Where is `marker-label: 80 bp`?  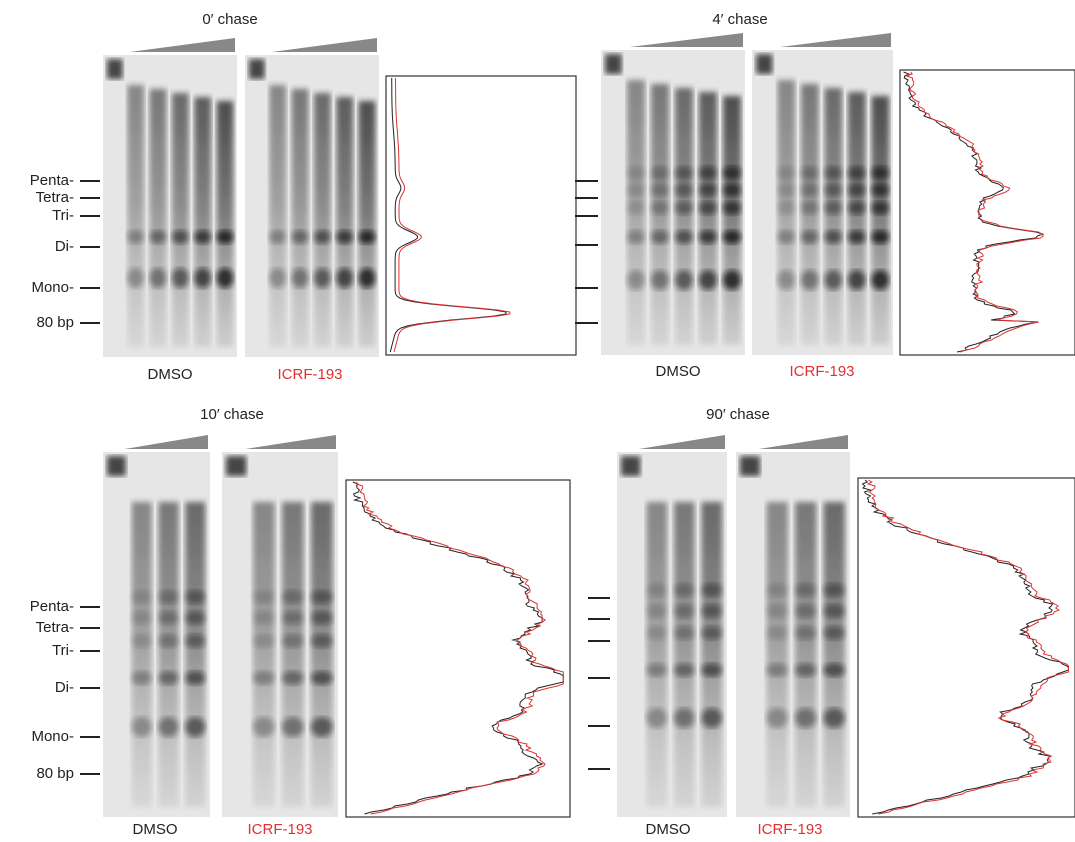 marker-label: 80 bp is located at coordinates (55, 773).